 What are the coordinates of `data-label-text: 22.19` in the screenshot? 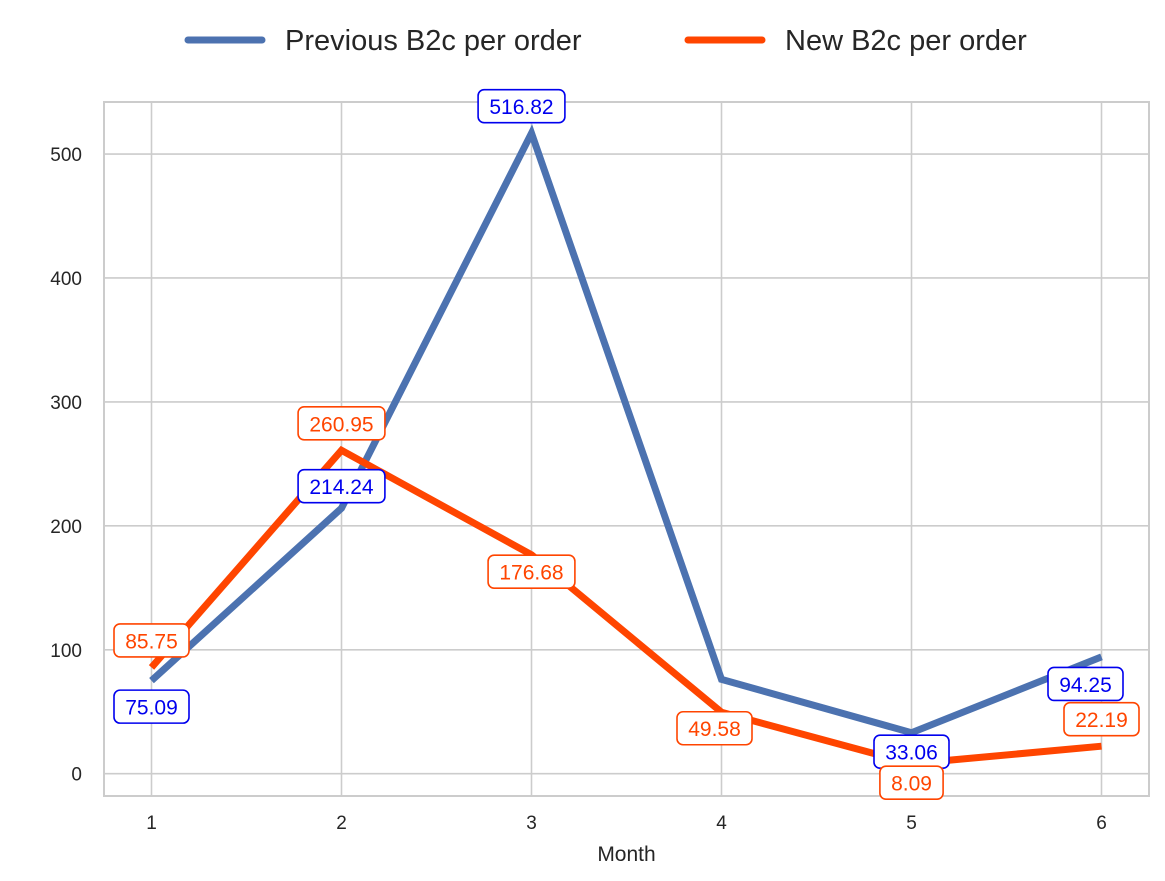 It's located at (1101, 720).